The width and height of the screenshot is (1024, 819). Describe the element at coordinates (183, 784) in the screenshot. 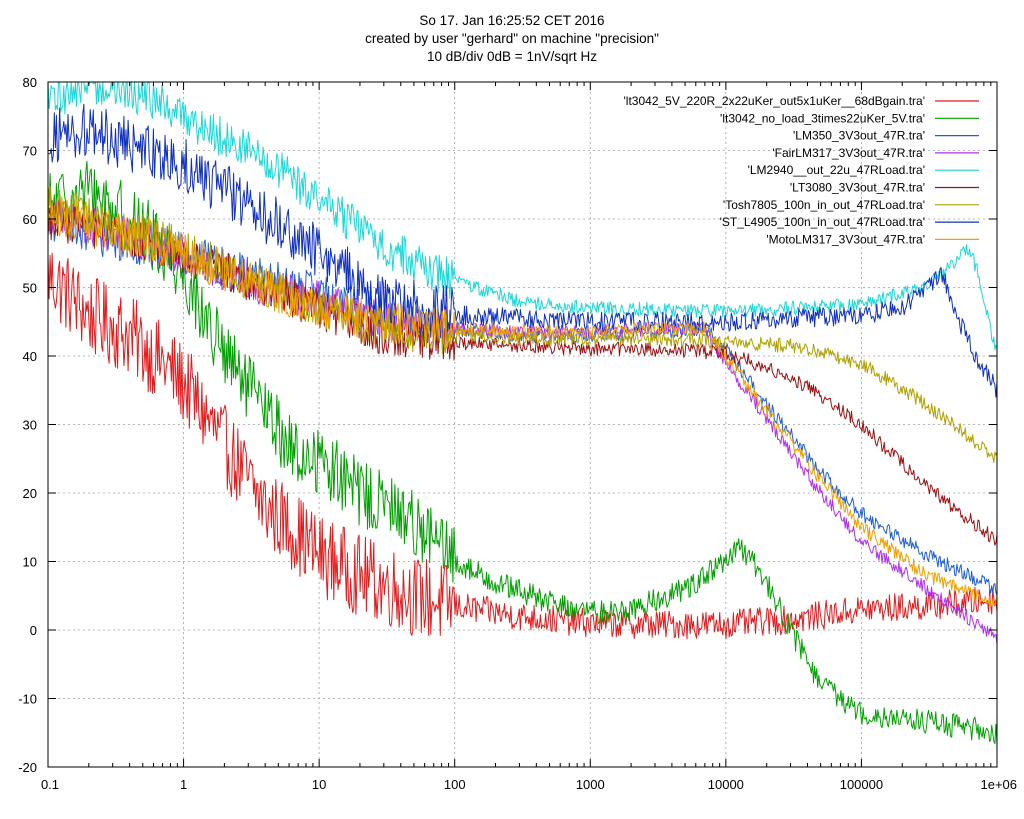

I see `x-tick-label: 1` at that location.